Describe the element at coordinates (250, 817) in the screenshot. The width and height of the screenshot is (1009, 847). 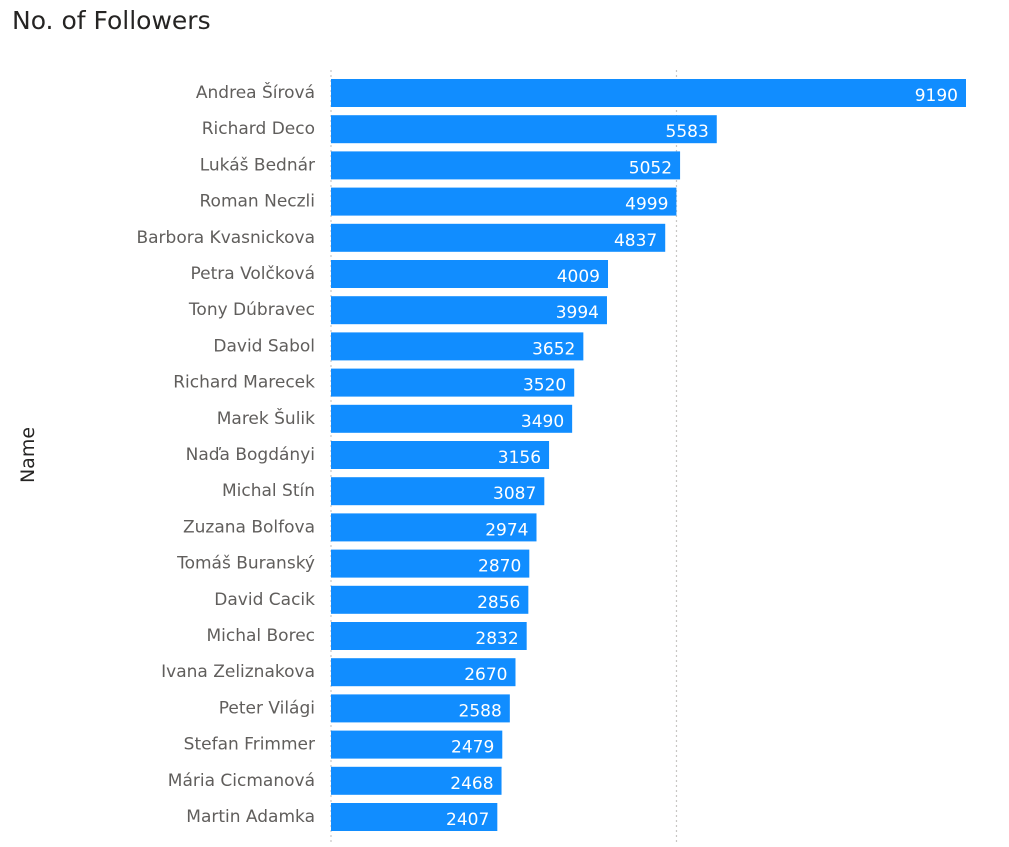
I see `category-label: Martin Adamka` at that location.